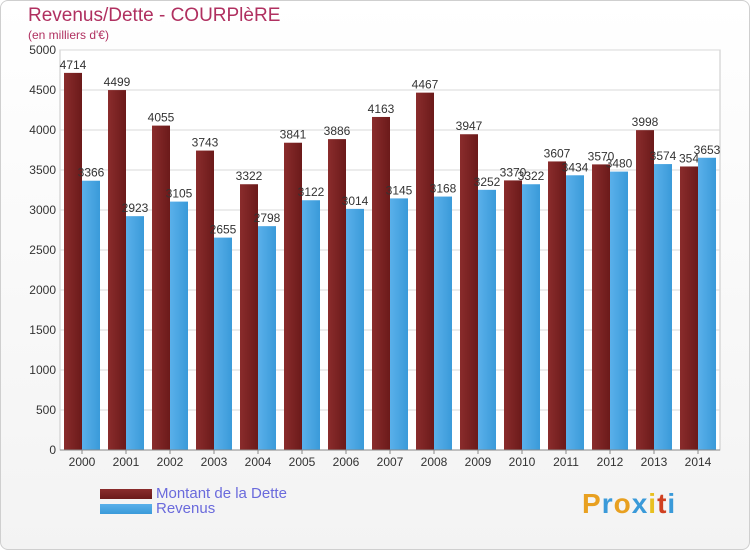 This screenshot has width=750, height=550. I want to click on data-label-dette: 3322, so click(249, 176).